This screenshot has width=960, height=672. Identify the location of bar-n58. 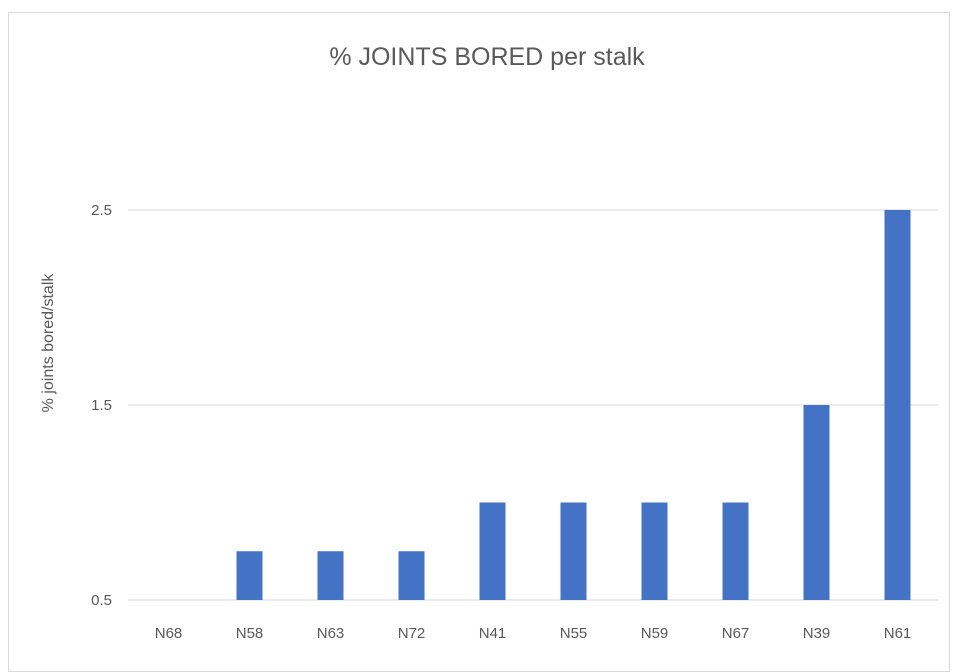
(249, 575).